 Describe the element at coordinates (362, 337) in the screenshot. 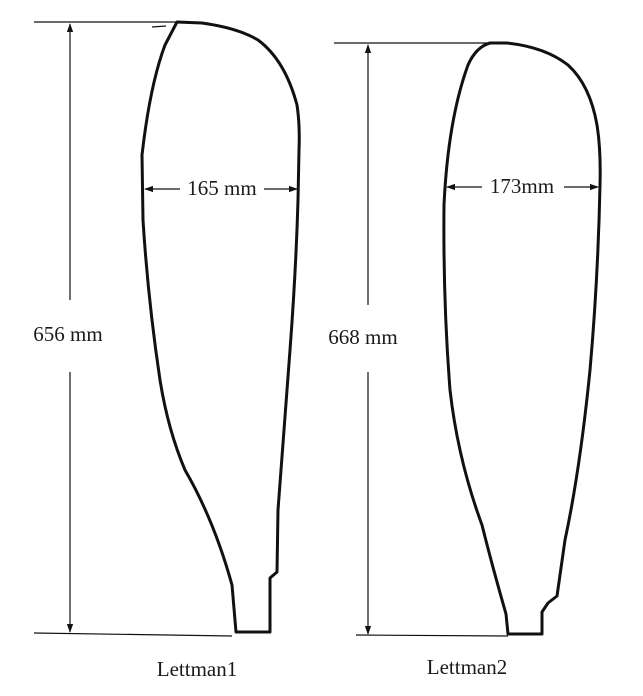

I see `paddle-2-length-label: 668 mm` at that location.